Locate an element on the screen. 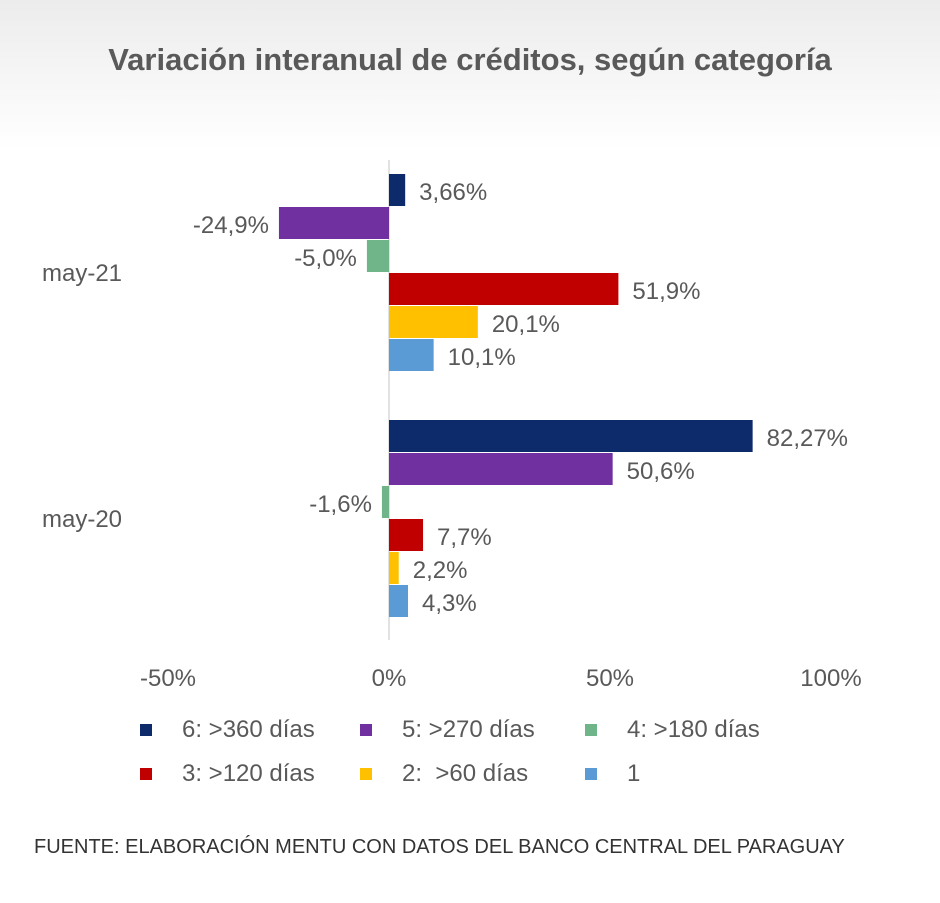  legend-item: 3: >120 días is located at coordinates (250, 774).